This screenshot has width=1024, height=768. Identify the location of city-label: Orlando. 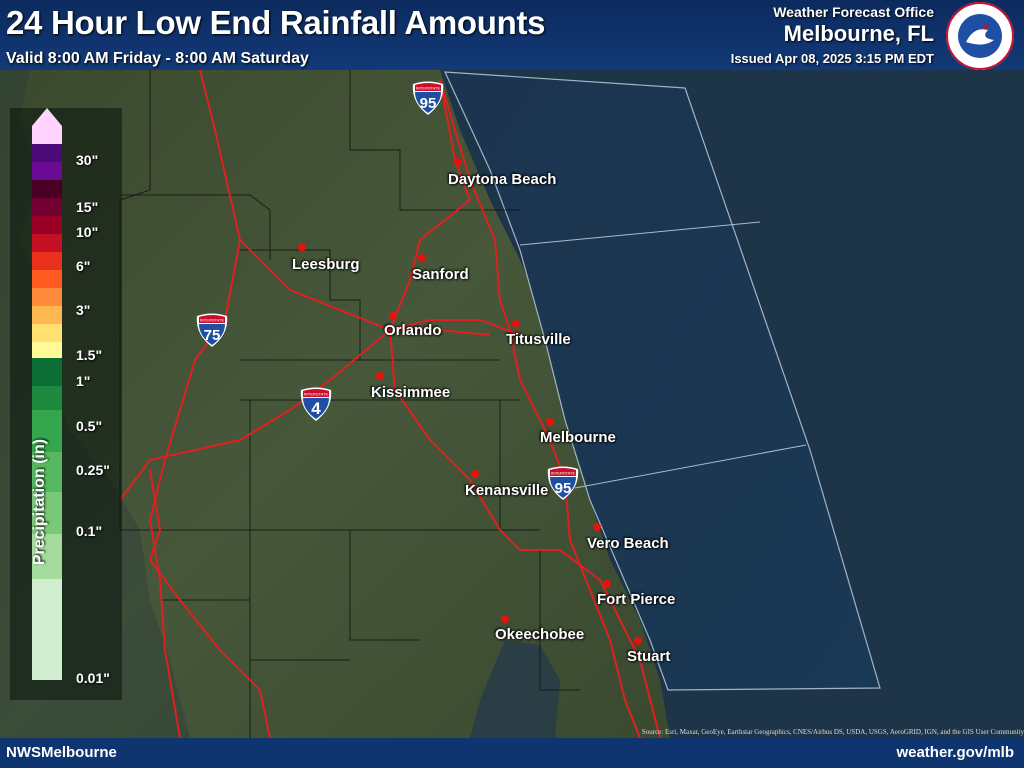
(413, 330).